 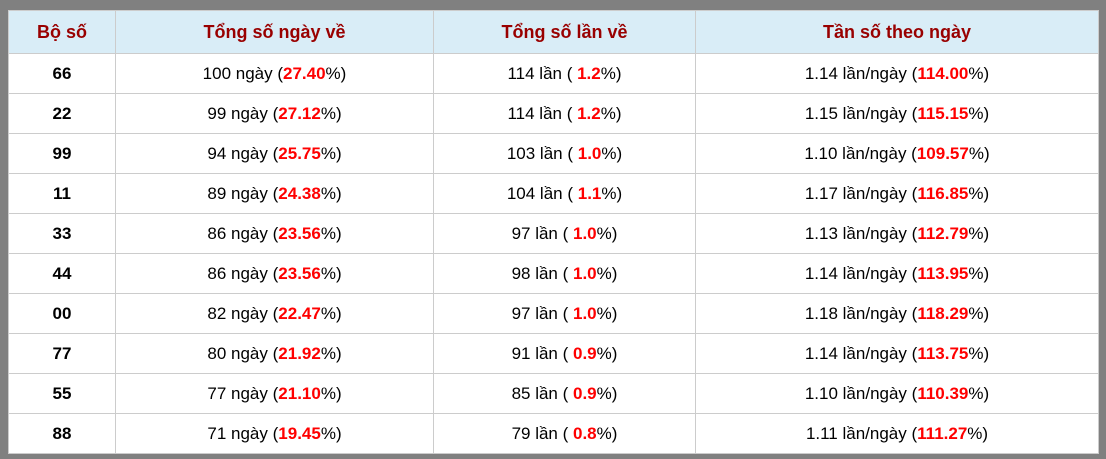 What do you see at coordinates (897, 273) in the screenshot?
I see `cell-freq: 1.14 lần/ngày (113.95%)` at bounding box center [897, 273].